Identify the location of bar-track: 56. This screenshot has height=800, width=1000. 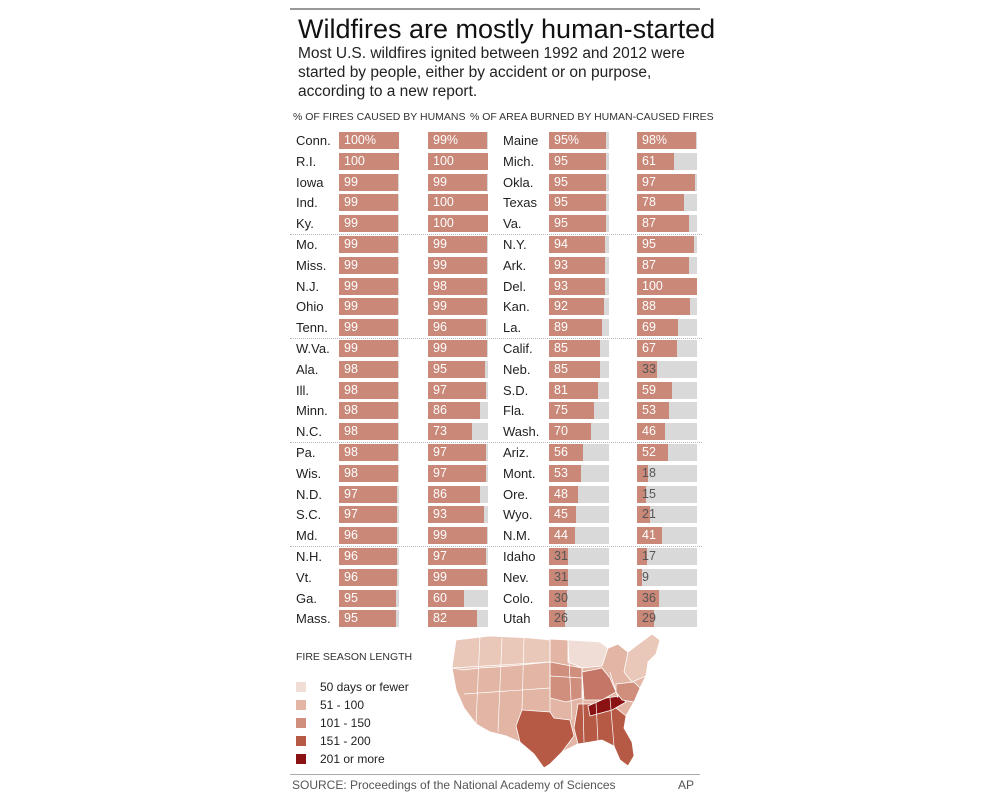
(579, 452).